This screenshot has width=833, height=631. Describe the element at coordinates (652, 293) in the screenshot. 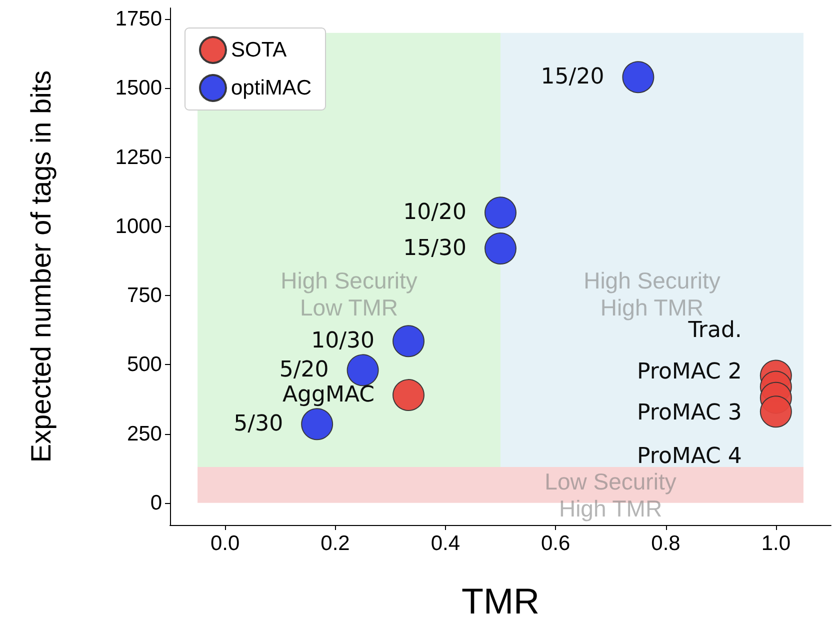

I see `band-label: High Security High TMR` at that location.